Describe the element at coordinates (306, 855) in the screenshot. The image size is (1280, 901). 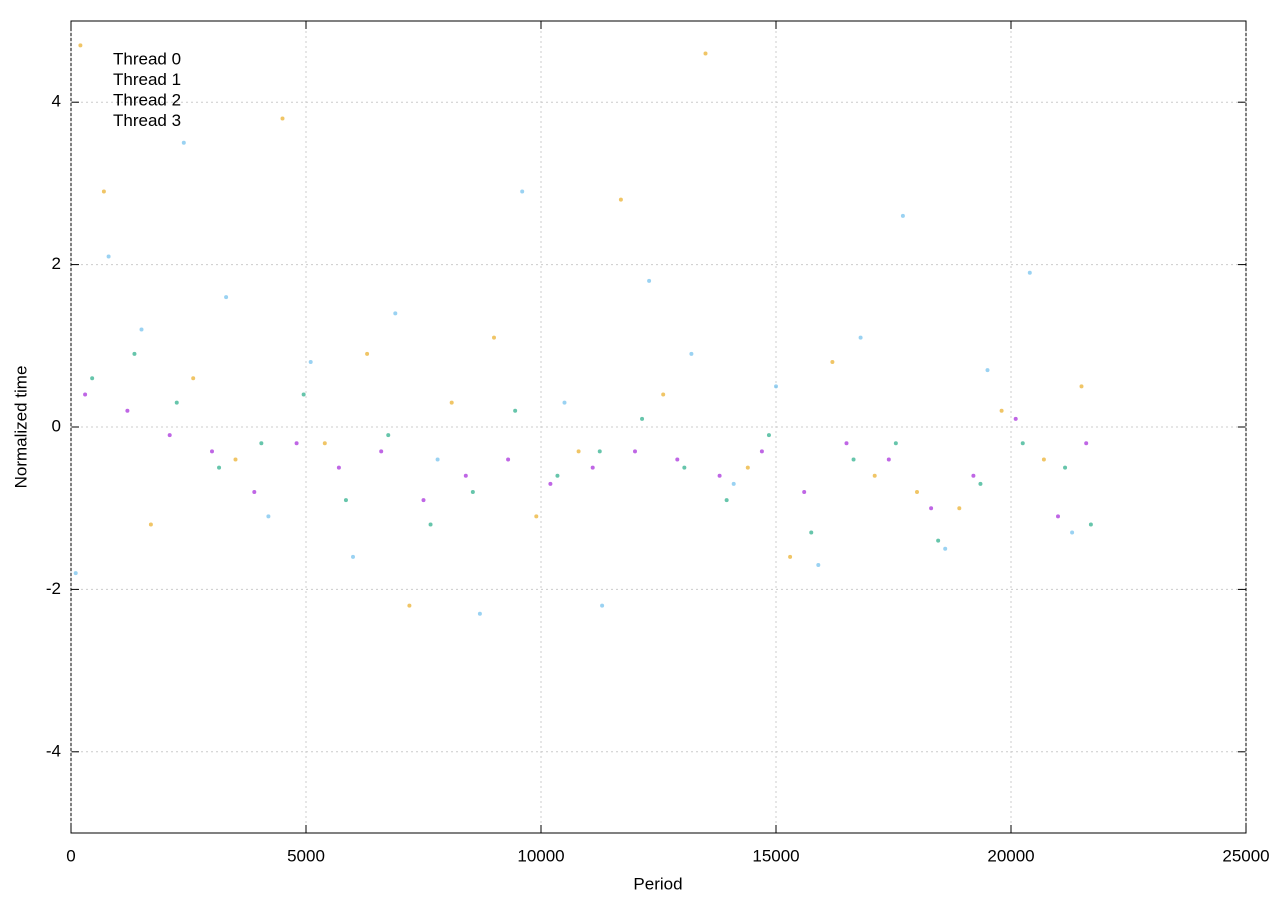
I see `x-tick-label: 5000` at that location.